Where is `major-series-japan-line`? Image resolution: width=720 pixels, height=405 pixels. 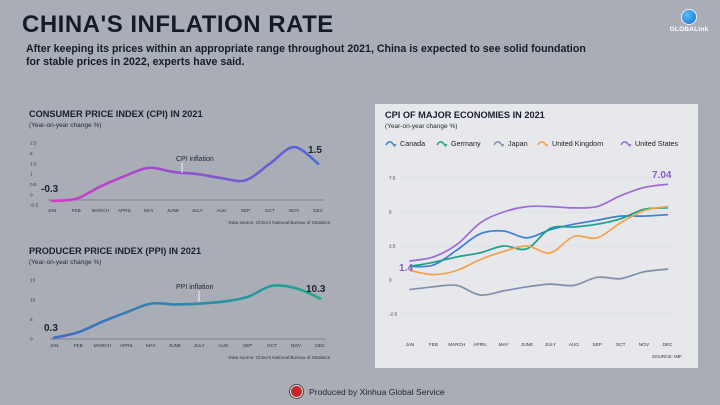 major-series-japan-line is located at coordinates (539, 282).